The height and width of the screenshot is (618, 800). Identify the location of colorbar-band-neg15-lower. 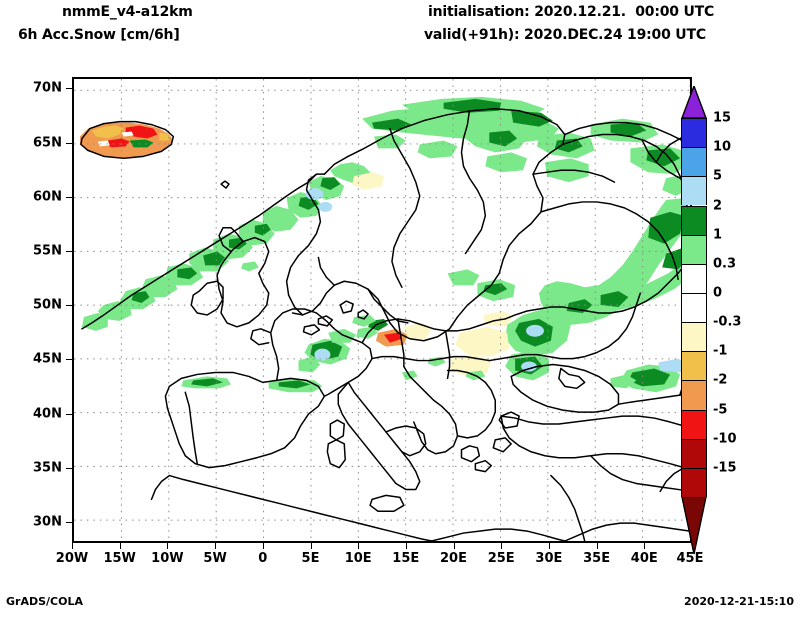
(694, 482).